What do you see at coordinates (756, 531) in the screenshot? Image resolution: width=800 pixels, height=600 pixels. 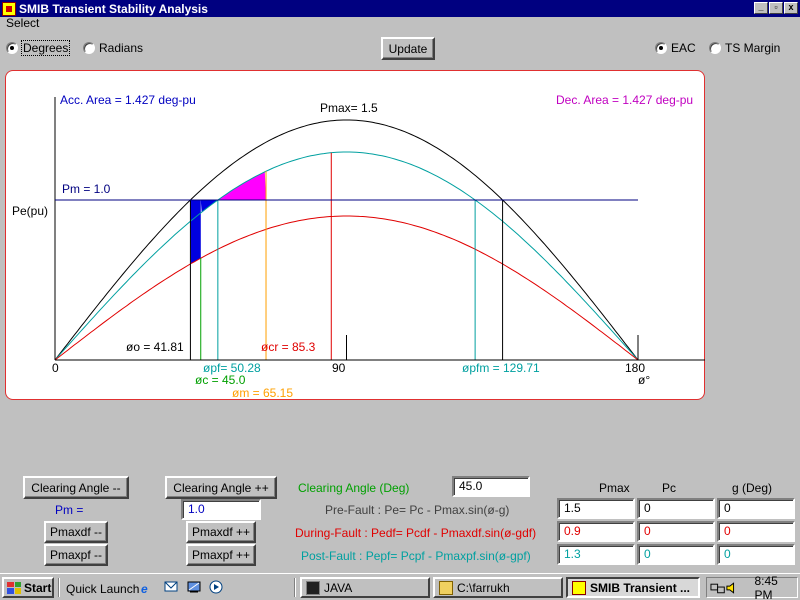 I see `during-g-field: 0` at bounding box center [756, 531].